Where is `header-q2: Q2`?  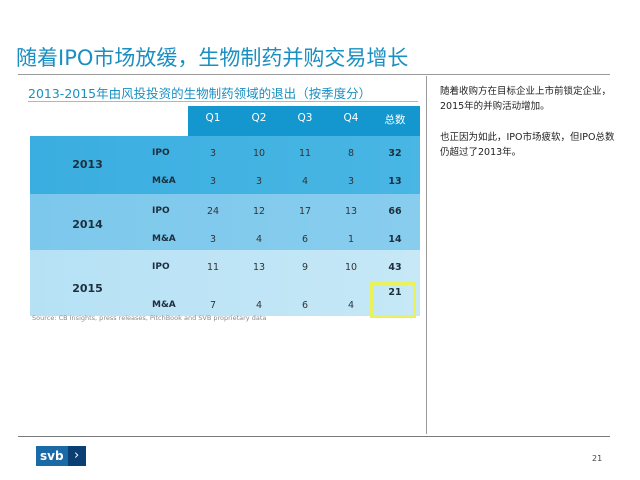
header-q2: Q2 is located at coordinates (259, 118).